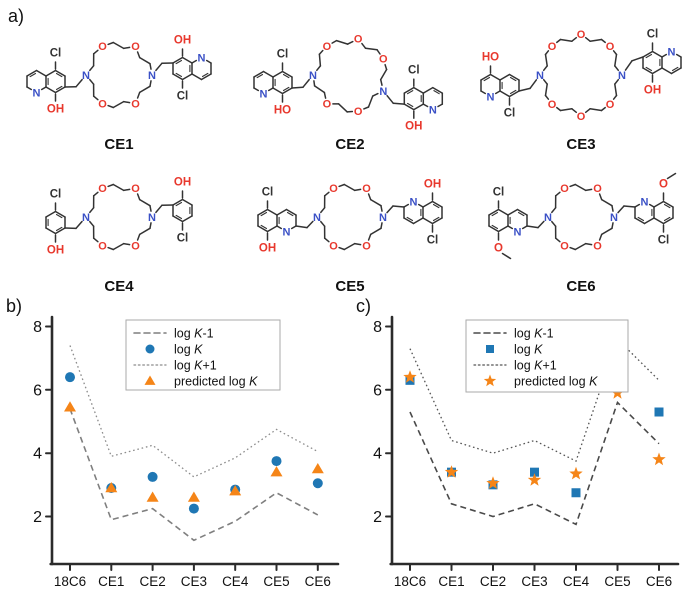  What do you see at coordinates (377, 390) in the screenshot?
I see `y-tick-label: 6` at bounding box center [377, 390].